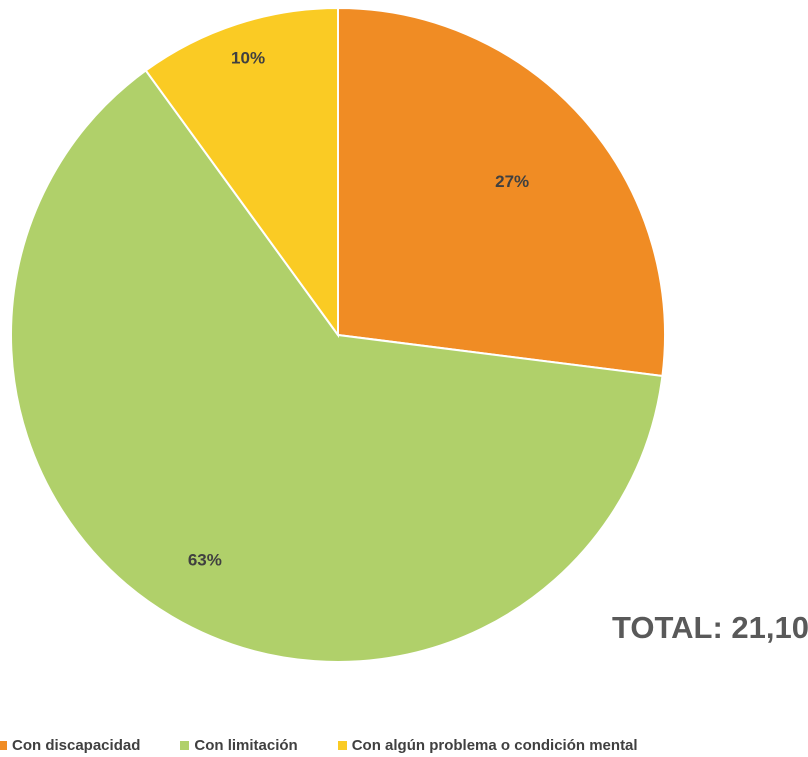  Describe the element at coordinates (494, 745) in the screenshot. I see `legend-label: Con algún problema o condición mental` at that location.